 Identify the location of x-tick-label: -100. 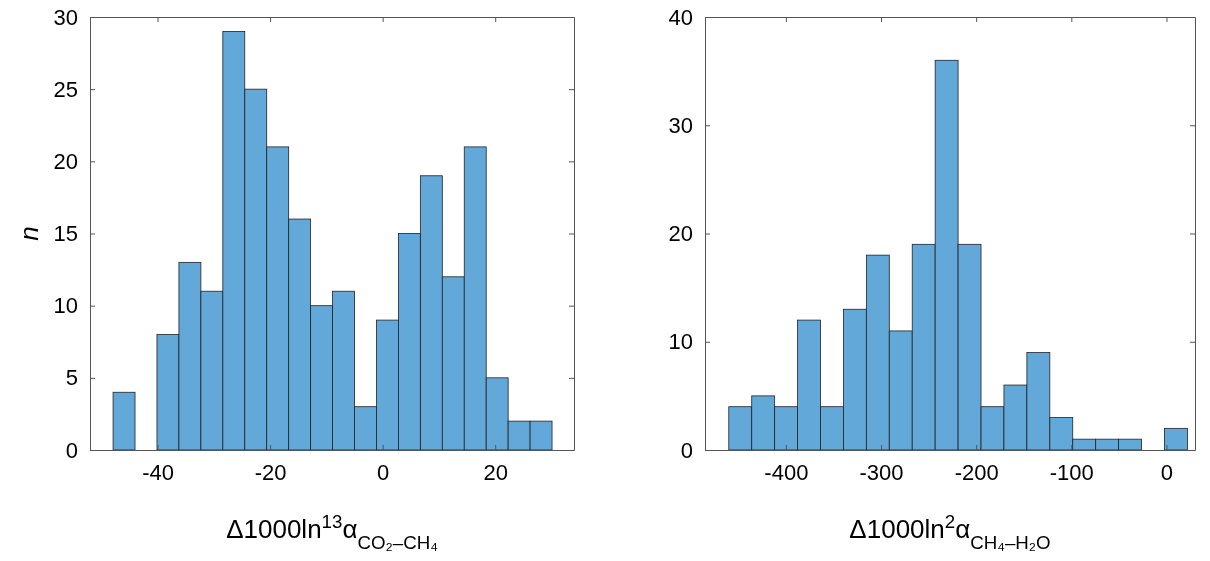
(1071, 472).